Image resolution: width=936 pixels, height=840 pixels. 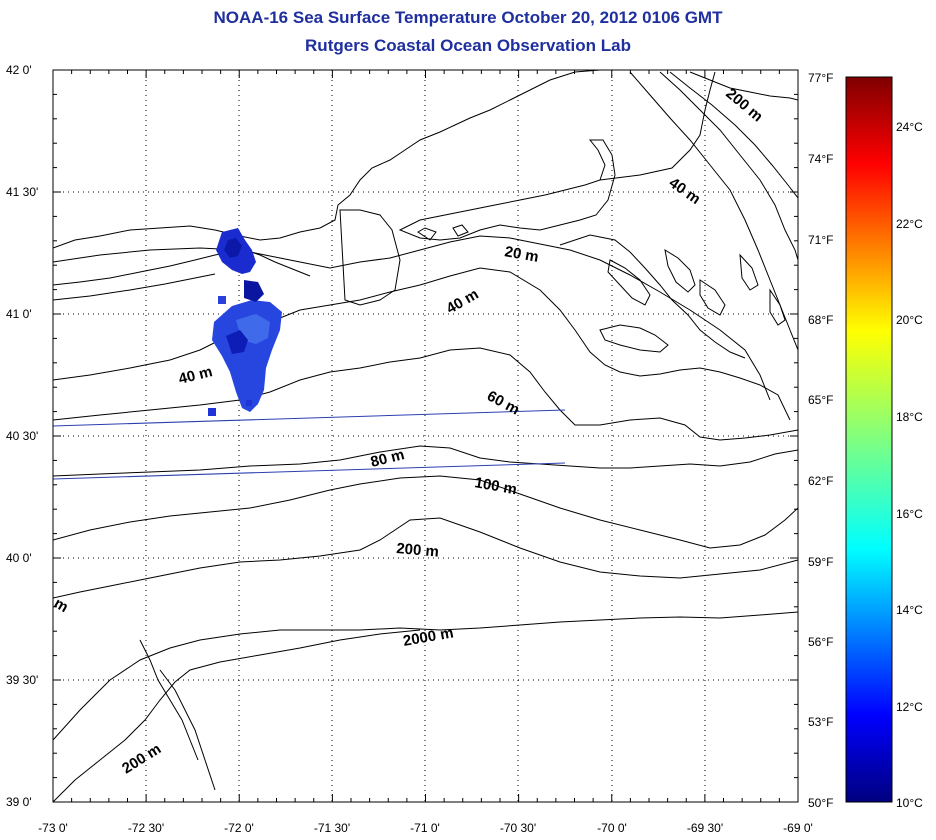 What do you see at coordinates (332, 828) in the screenshot?
I see `lon-label: -71 30'` at bounding box center [332, 828].